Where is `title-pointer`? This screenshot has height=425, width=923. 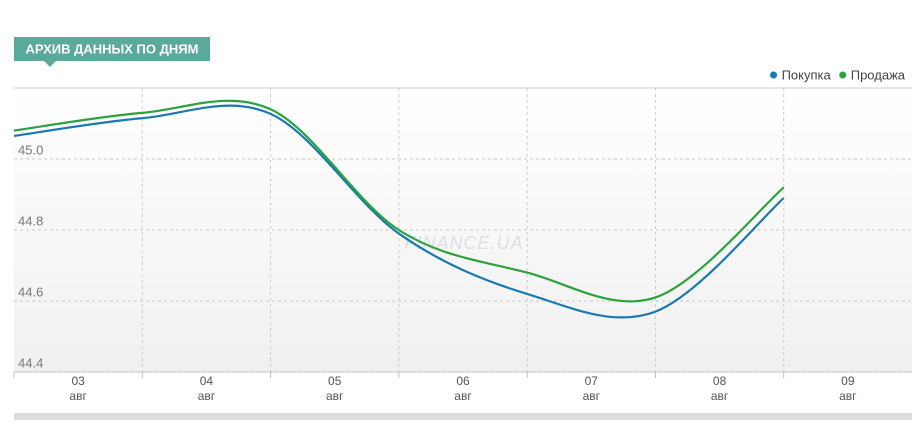
title-pointer is located at coordinates (50, 64).